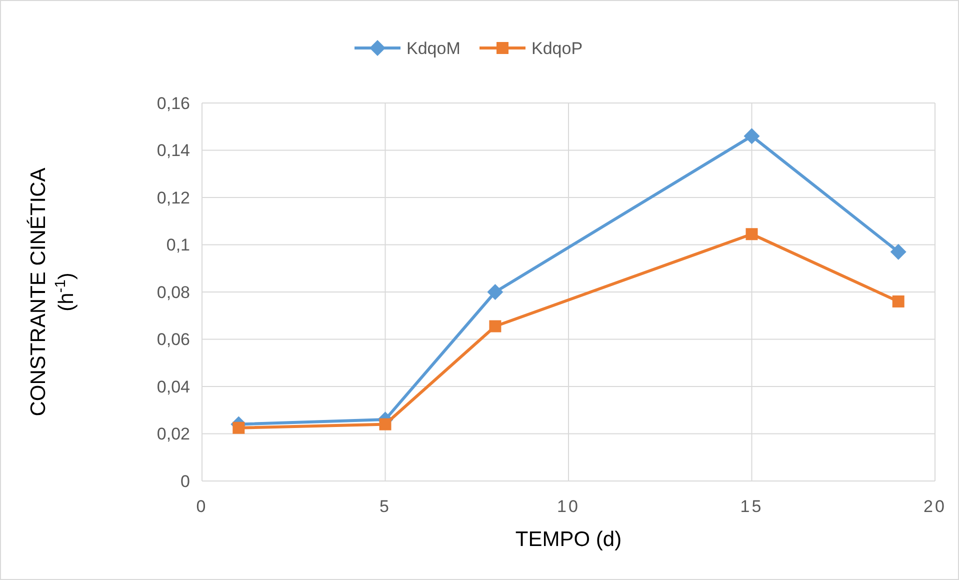 The height and width of the screenshot is (580, 959). What do you see at coordinates (568, 506) in the screenshot?
I see `x-tick-label: 10` at bounding box center [568, 506].